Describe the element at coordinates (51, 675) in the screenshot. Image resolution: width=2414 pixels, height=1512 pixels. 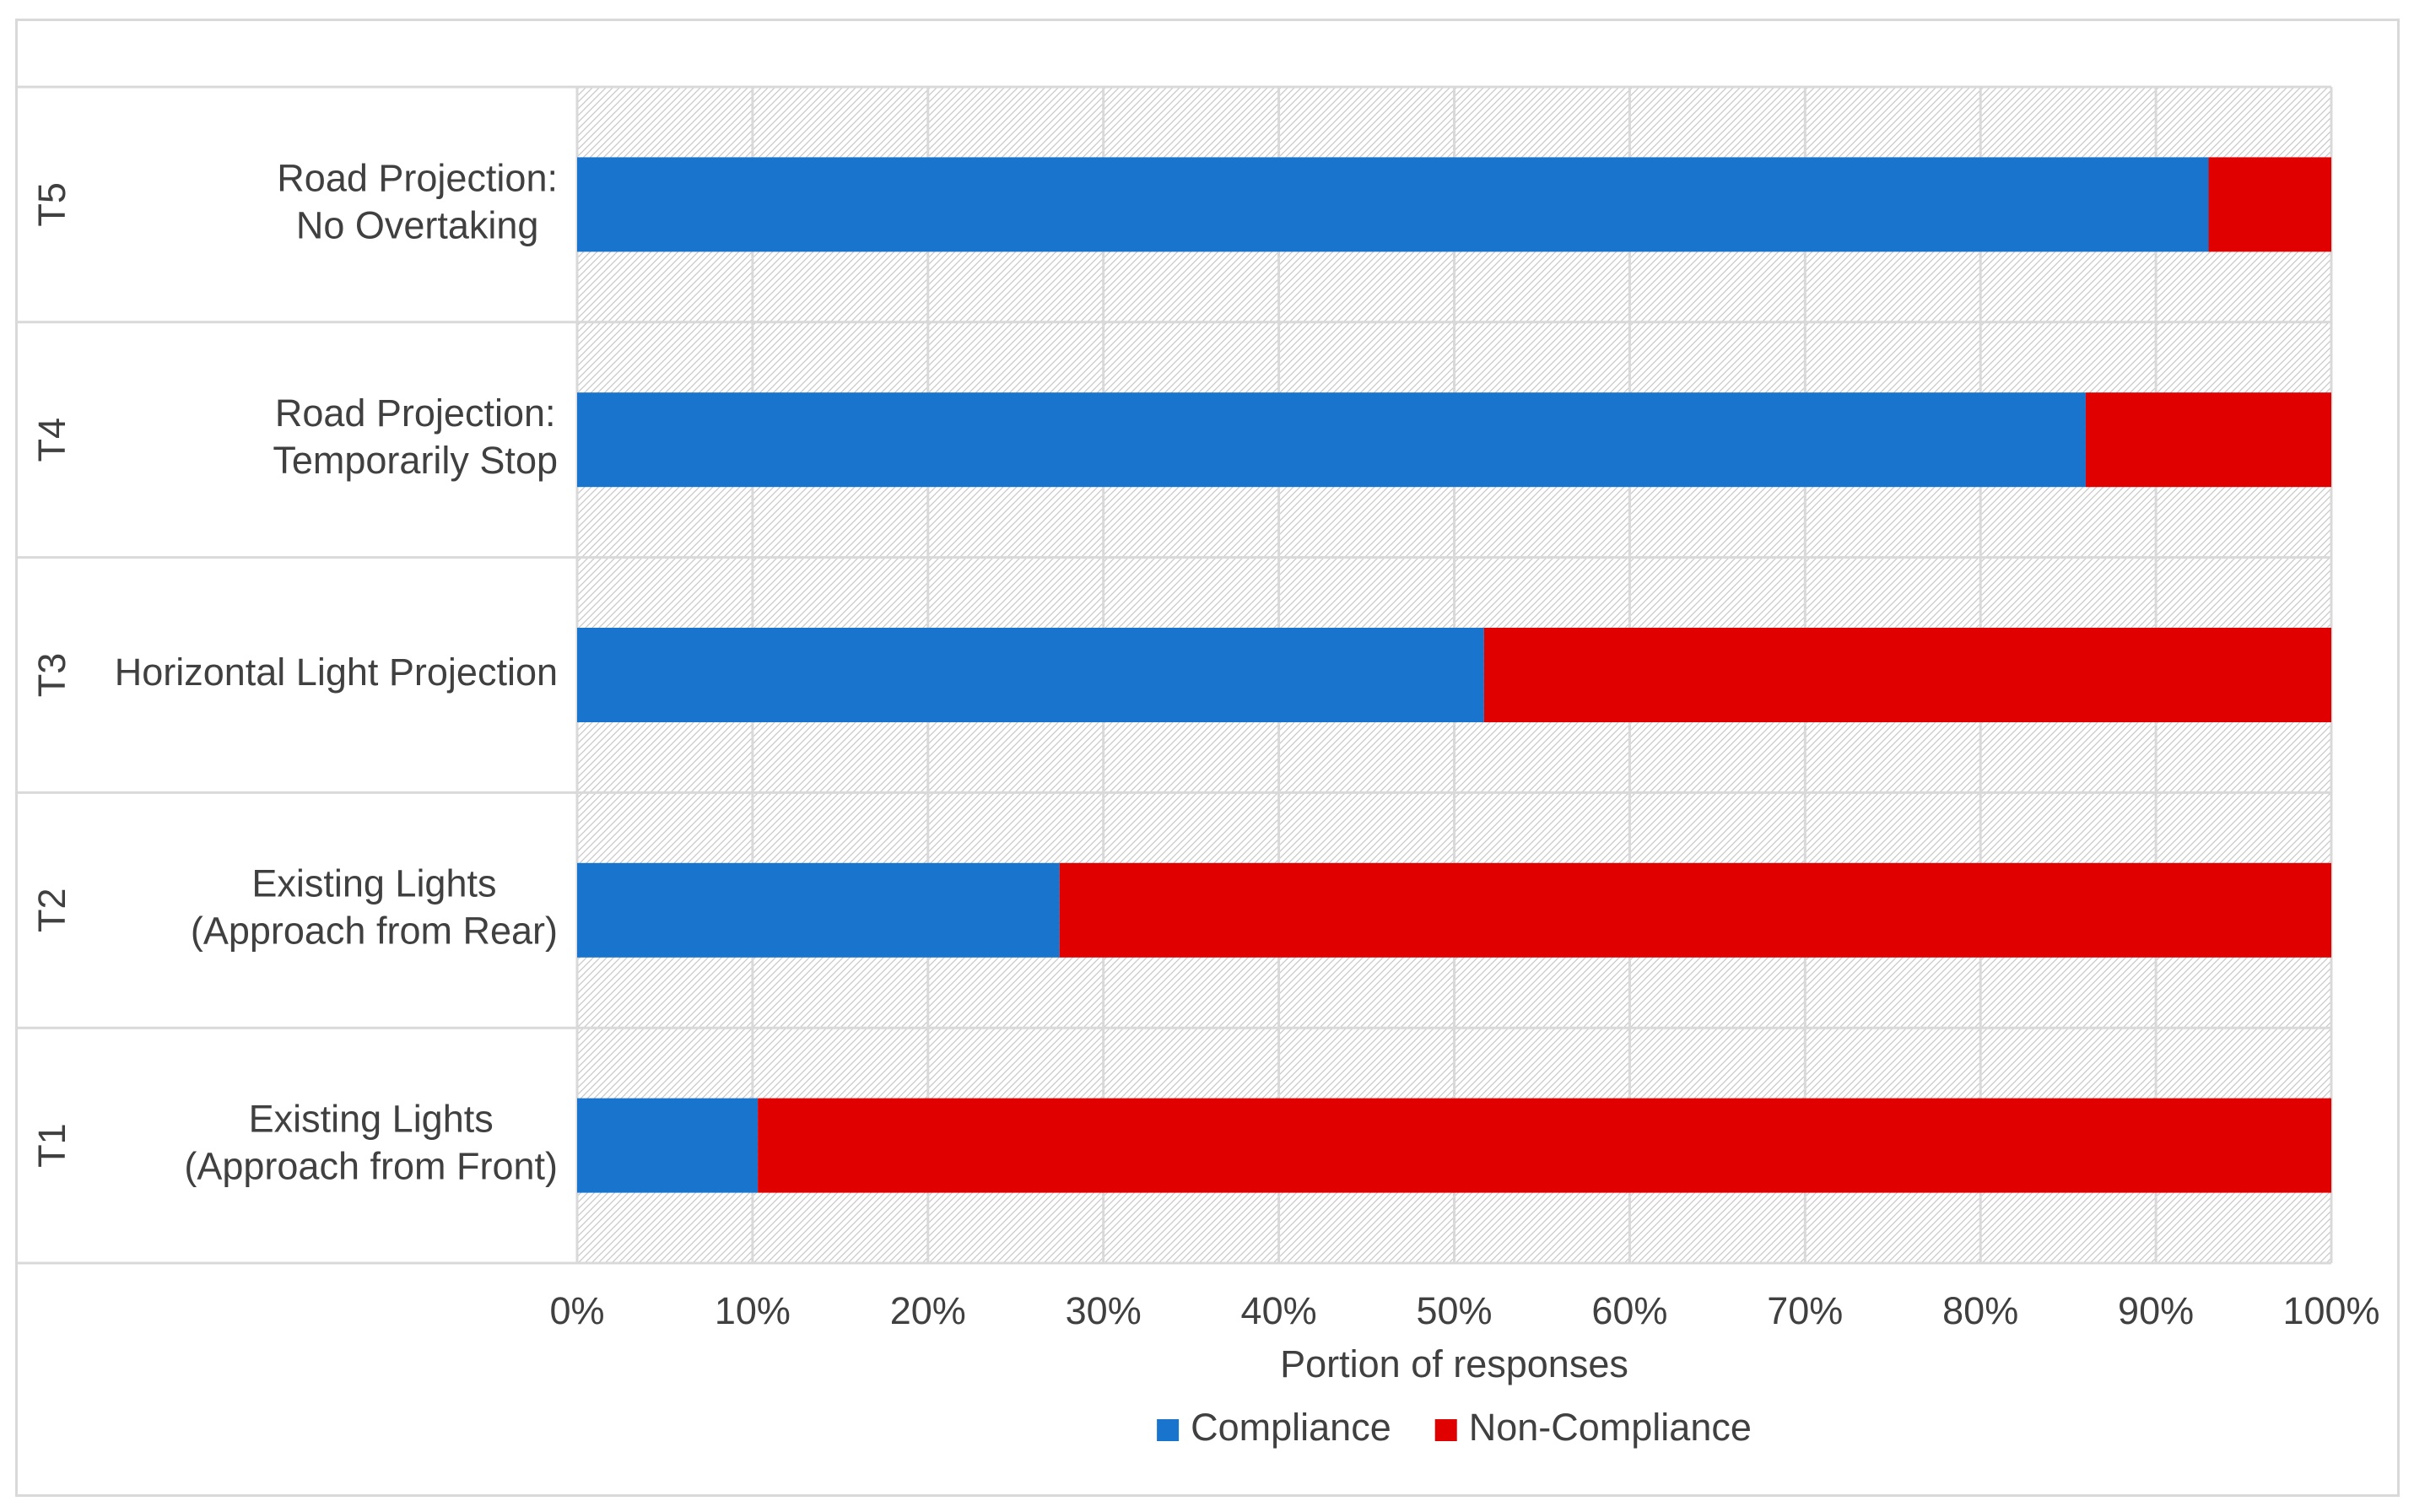
I see `group-label-t3: T3` at that location.